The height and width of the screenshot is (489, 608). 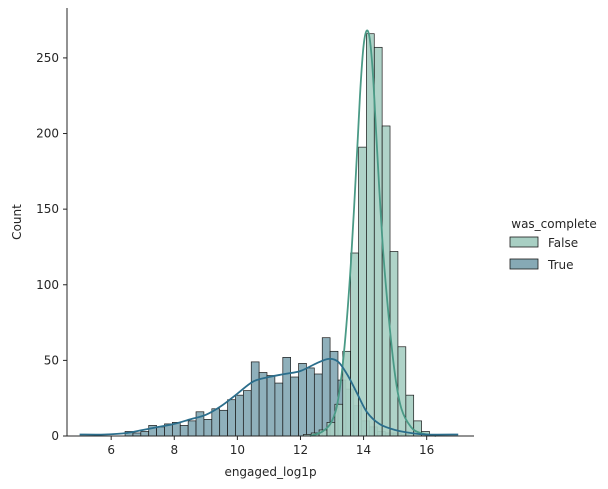 I want to click on x-tick-label: 16, so click(x=426, y=450).